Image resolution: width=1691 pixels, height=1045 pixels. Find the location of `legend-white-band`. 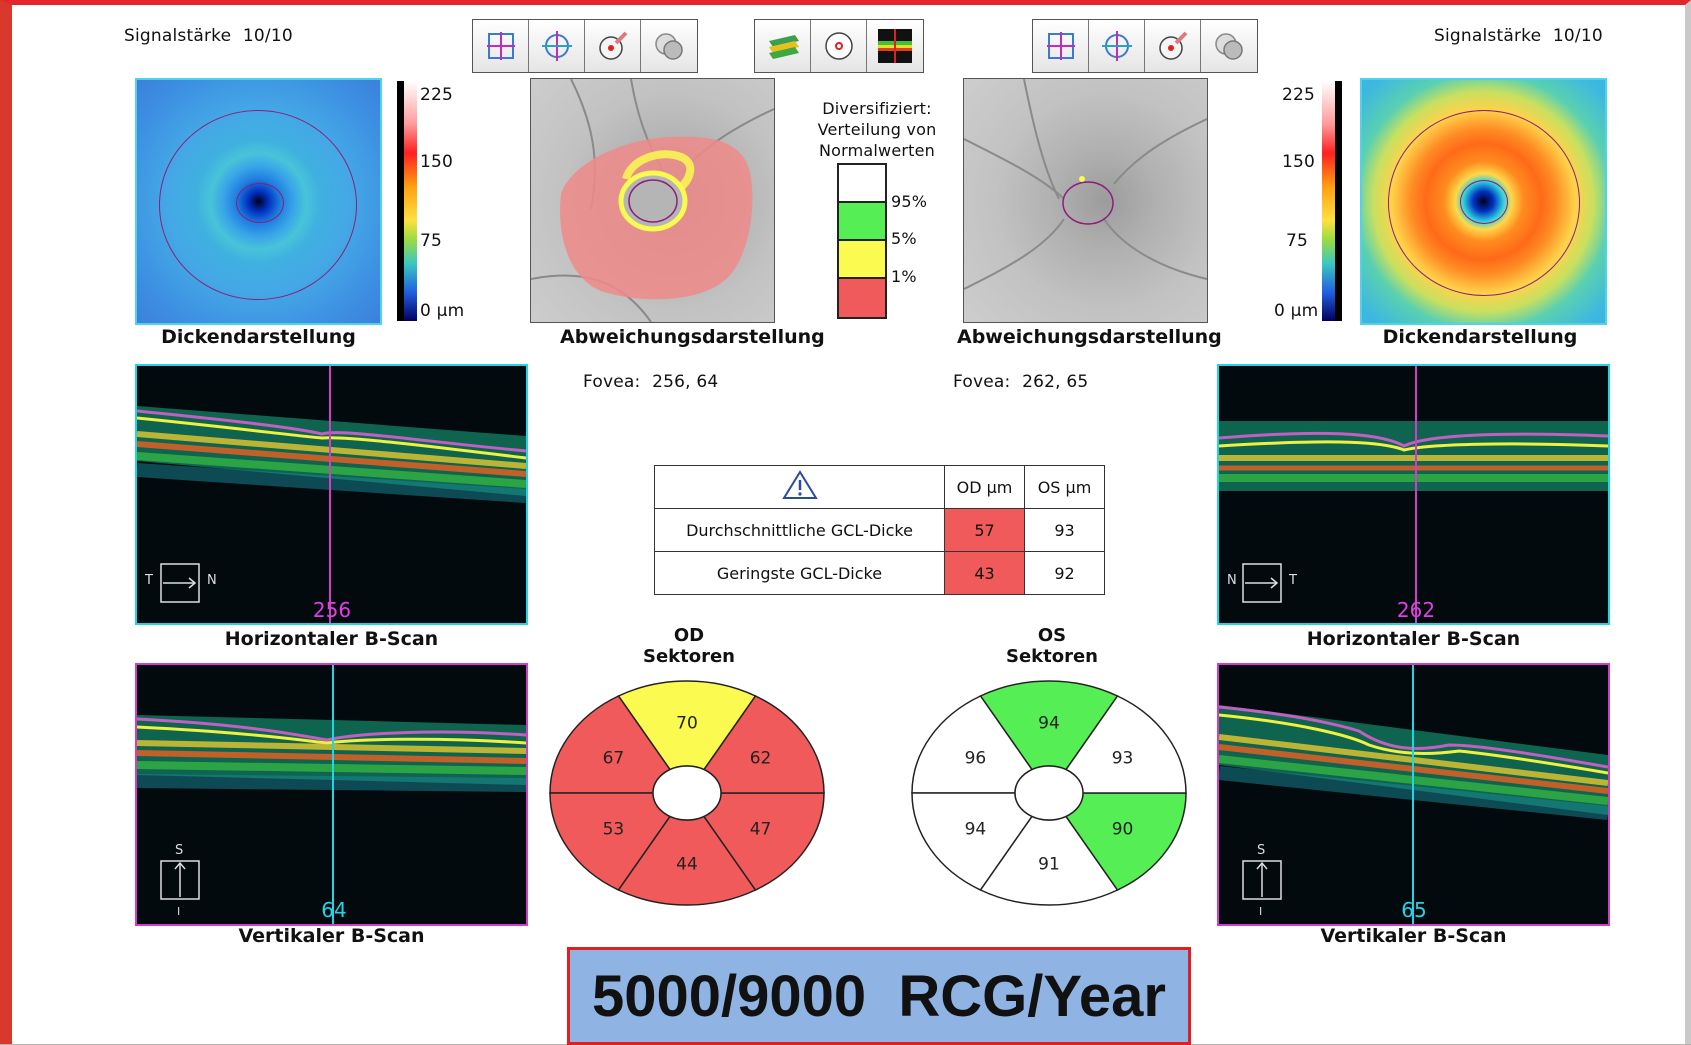

legend-white-band is located at coordinates (862, 184).